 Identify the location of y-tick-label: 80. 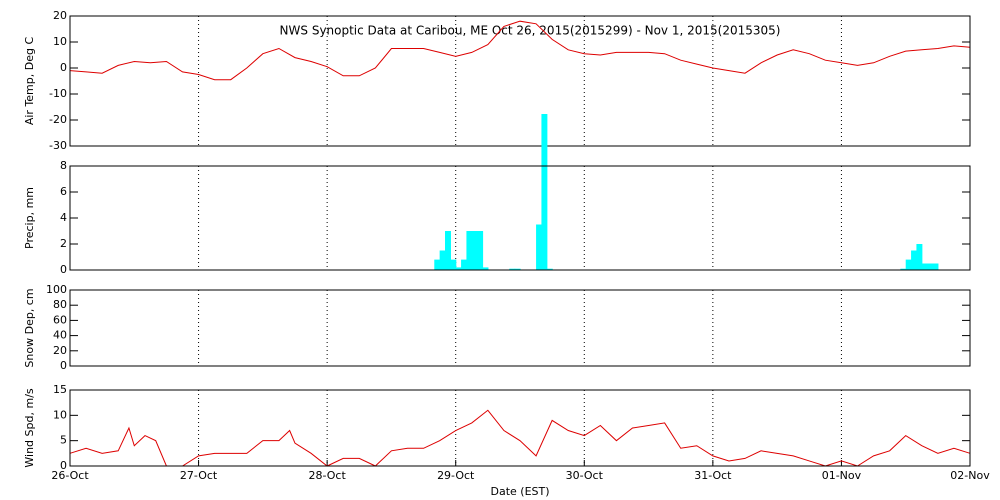
(60, 304).